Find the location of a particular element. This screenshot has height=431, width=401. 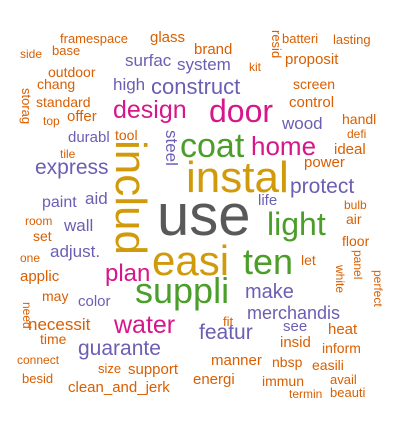

word-floor: floor is located at coordinates (356, 241).